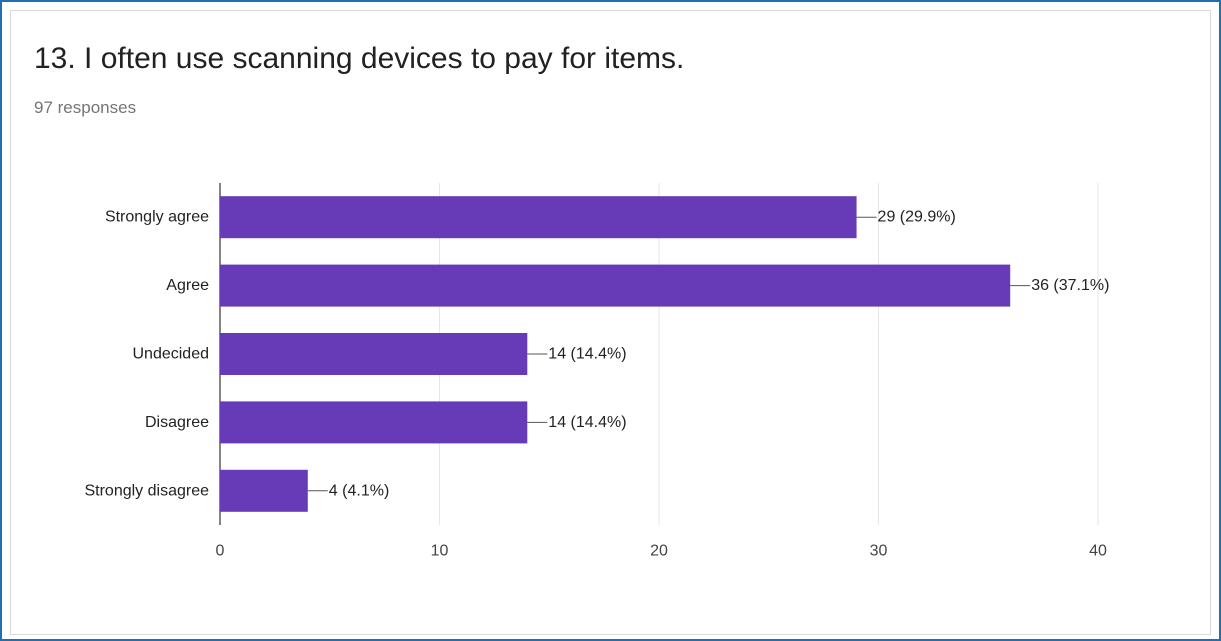 The height and width of the screenshot is (641, 1221). I want to click on data-label: 4 (4.1%), so click(359, 490).